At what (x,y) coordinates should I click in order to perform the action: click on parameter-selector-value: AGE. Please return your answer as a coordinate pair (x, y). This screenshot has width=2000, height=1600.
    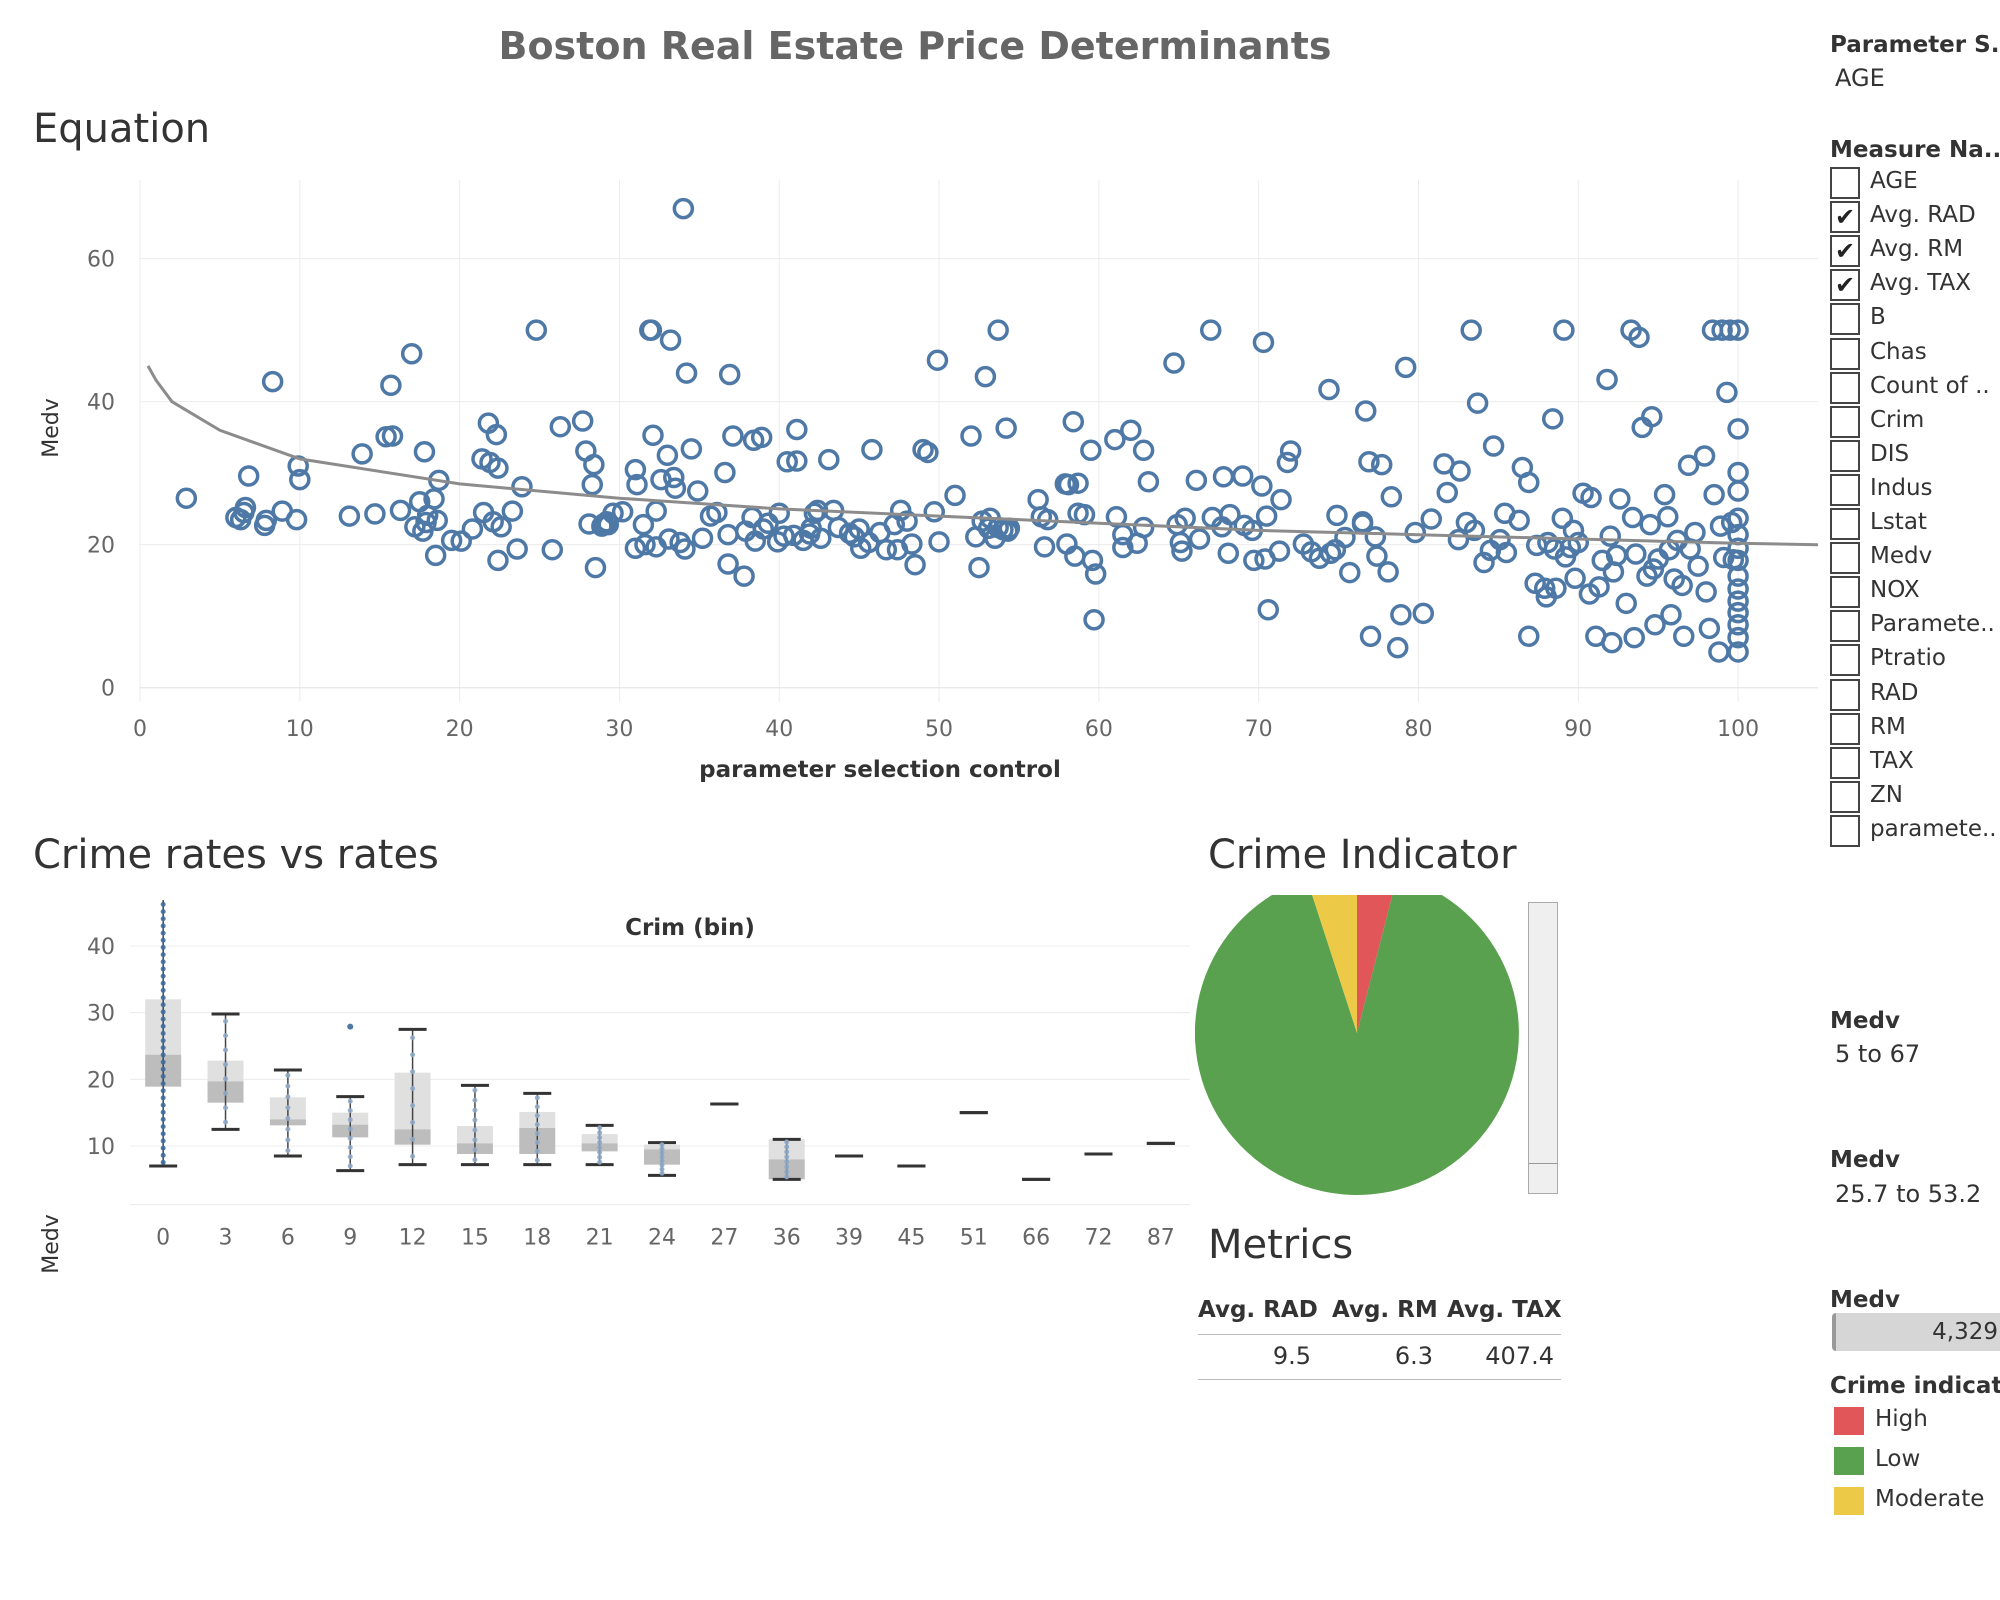
    Looking at the image, I should click on (1860, 78).